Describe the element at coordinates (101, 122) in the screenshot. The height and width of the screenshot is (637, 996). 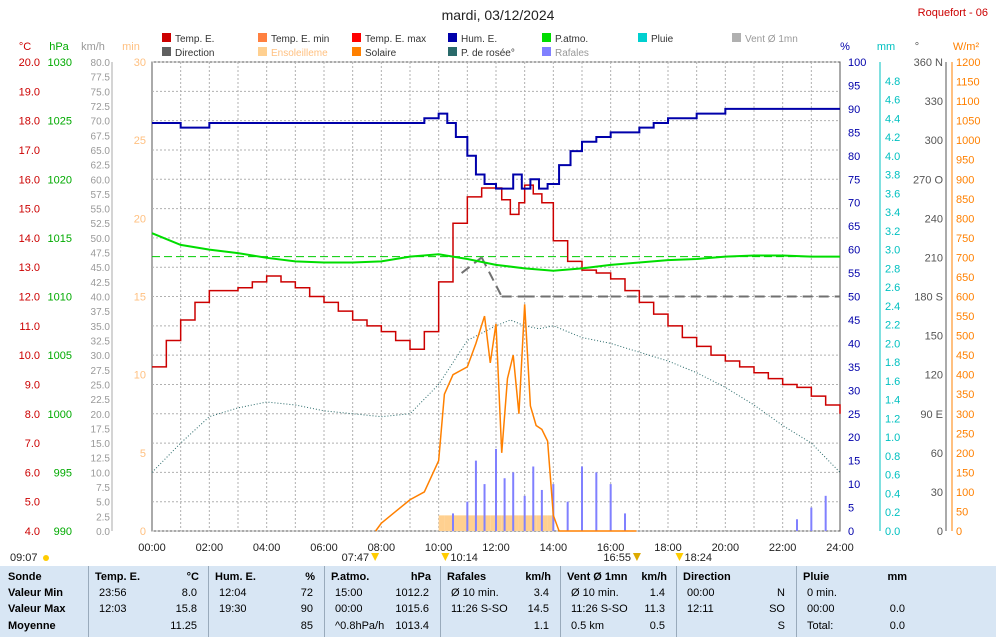
I see `wind-tick-label: 70.0` at that location.